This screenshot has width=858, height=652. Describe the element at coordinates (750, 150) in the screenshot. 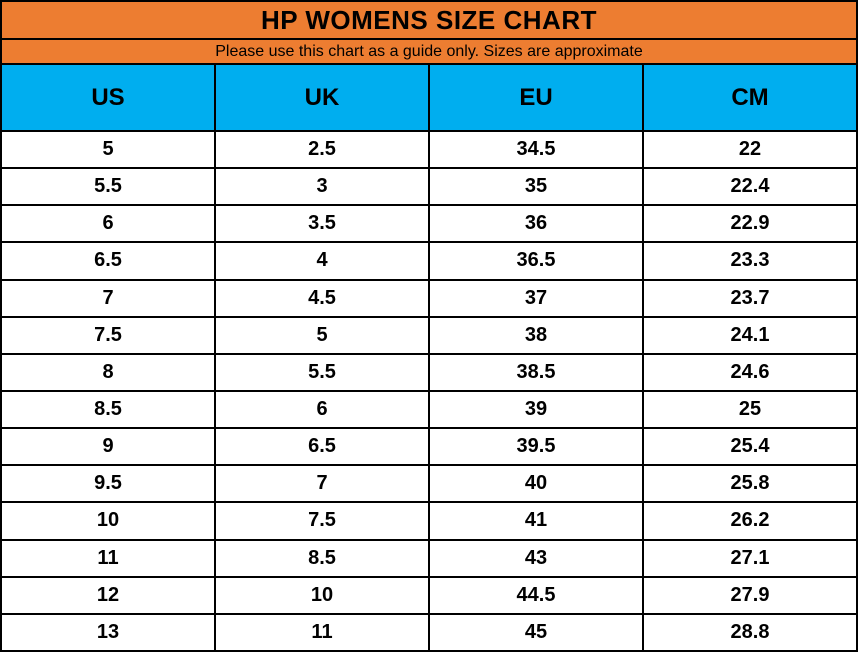

I see `table-cell: 22` at that location.